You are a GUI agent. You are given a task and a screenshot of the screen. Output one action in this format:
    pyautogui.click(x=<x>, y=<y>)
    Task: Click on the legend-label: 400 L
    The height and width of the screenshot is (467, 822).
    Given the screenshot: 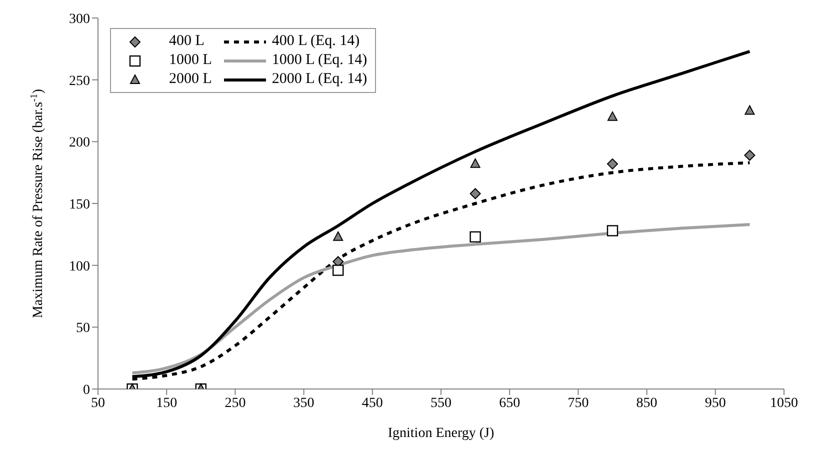 What is the action you would take?
    pyautogui.click(x=186, y=41)
    